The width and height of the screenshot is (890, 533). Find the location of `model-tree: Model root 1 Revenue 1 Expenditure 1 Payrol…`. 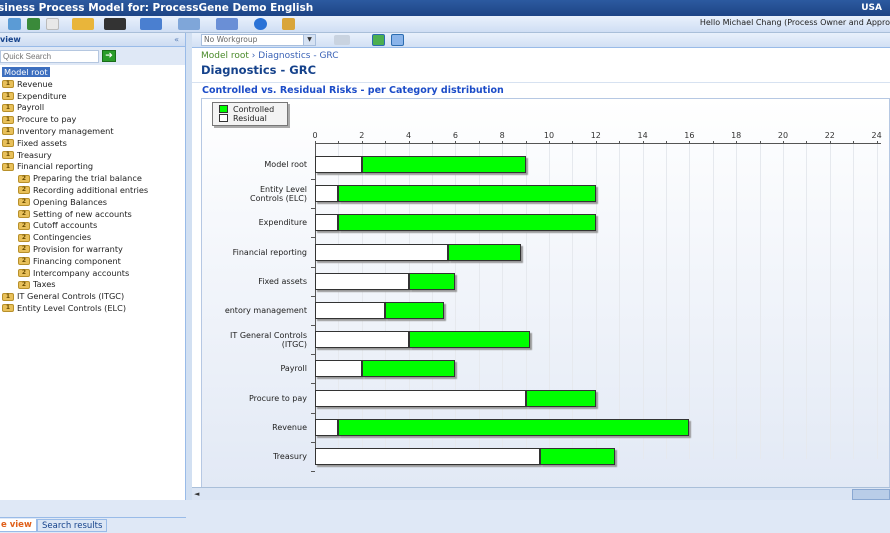

model-tree: Model root 1 Revenue 1 Expenditure 1 Payrol… is located at coordinates (92, 191).